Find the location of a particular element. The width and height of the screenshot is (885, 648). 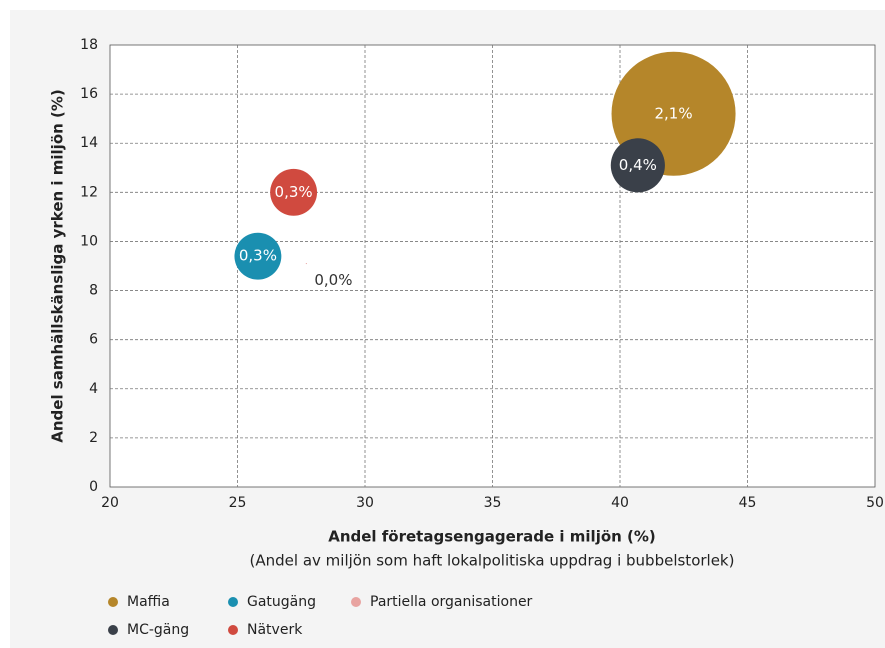

legend-label: Gatugäng is located at coordinates (281, 602).